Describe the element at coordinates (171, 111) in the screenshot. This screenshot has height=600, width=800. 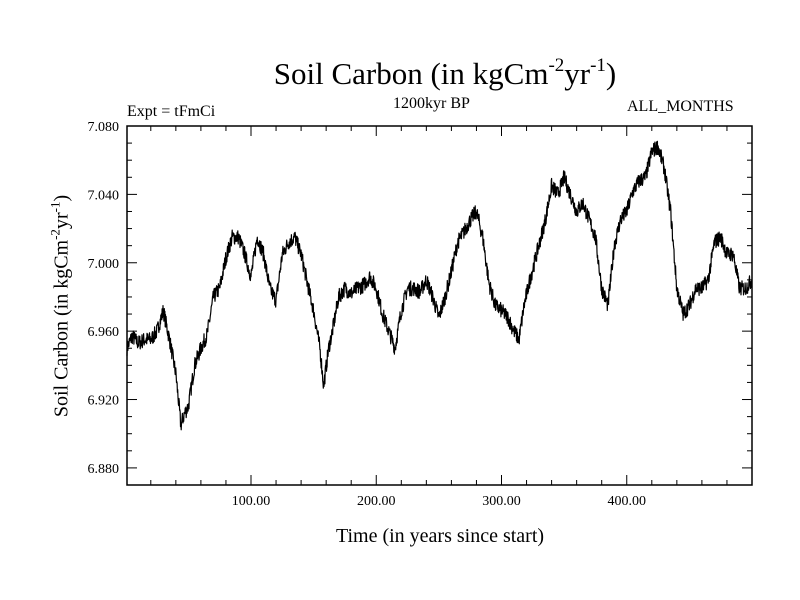
I see `experiment-label: Expt = tFmCi` at that location.